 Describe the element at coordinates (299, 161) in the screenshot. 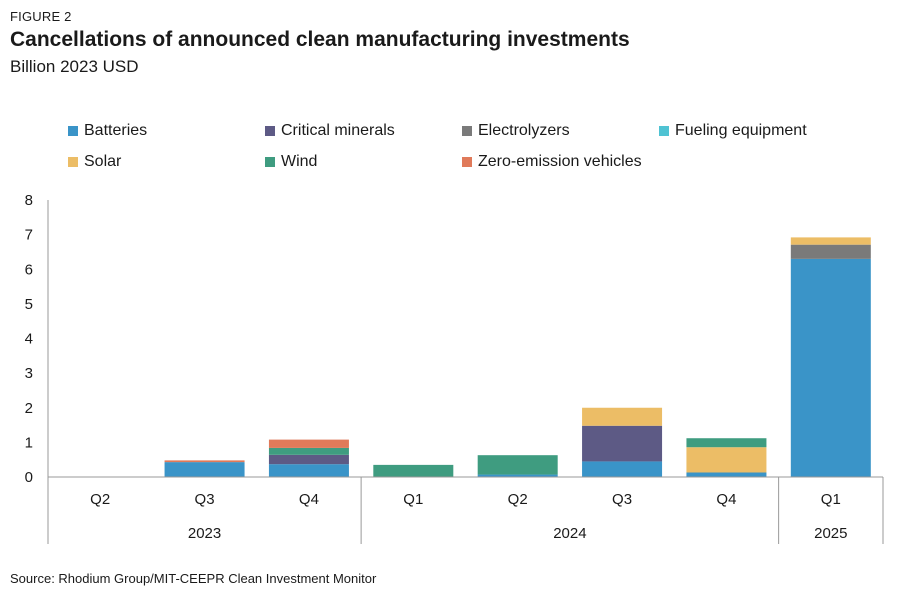

I see `legend-label: Wind` at that location.